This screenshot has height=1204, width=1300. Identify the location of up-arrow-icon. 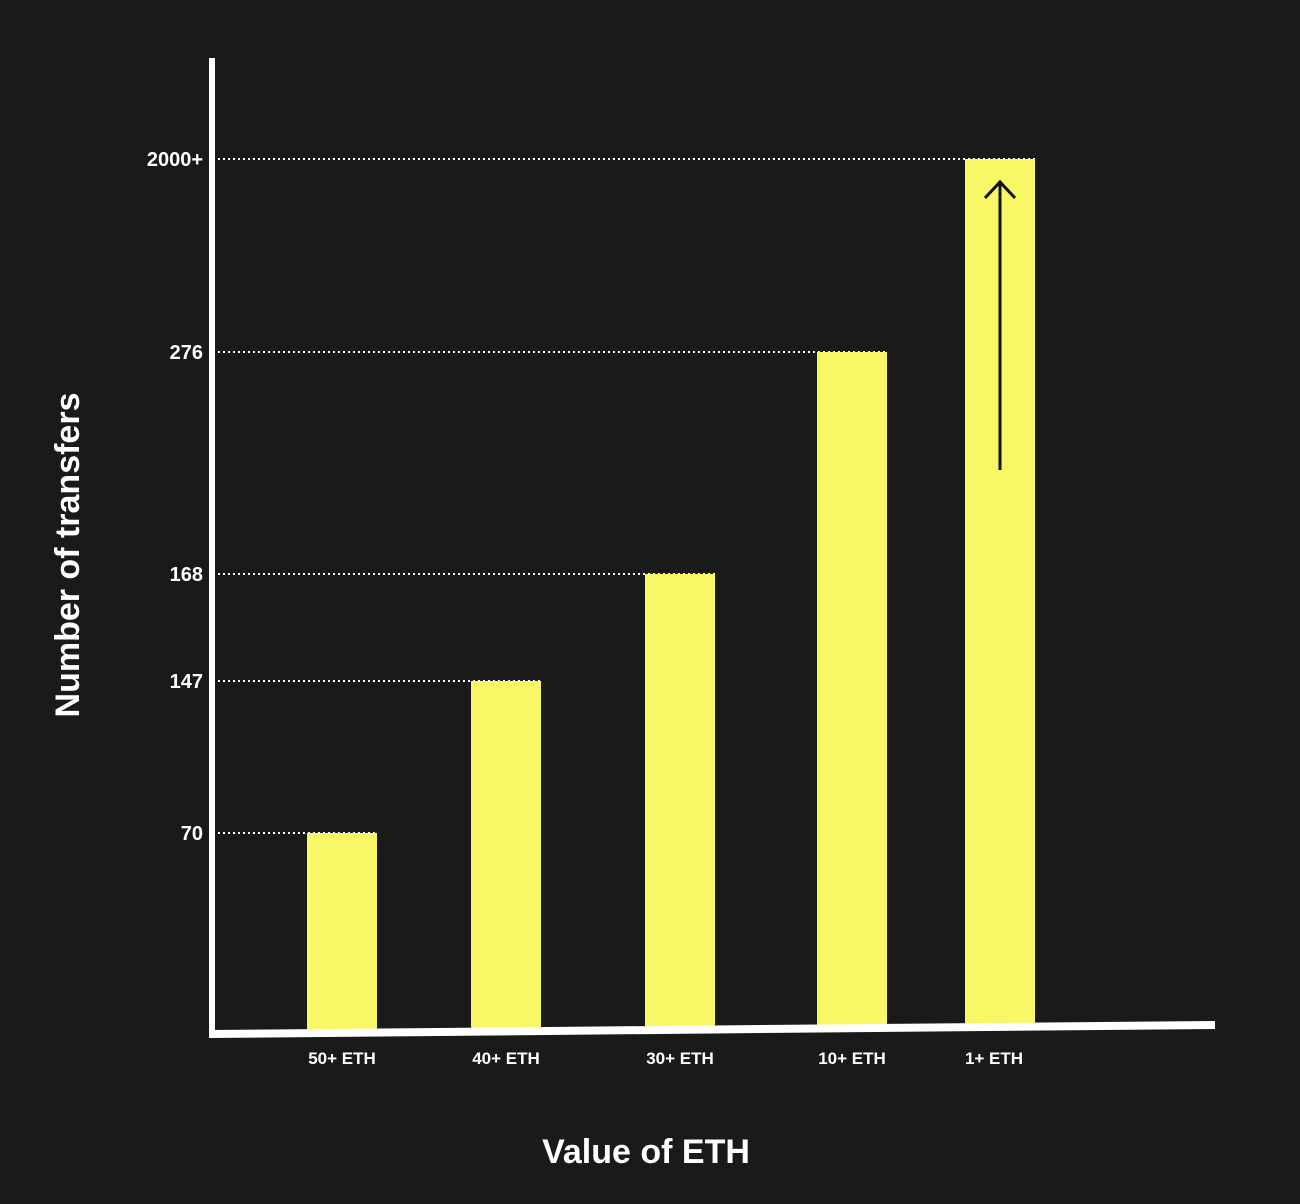
(1000, 324).